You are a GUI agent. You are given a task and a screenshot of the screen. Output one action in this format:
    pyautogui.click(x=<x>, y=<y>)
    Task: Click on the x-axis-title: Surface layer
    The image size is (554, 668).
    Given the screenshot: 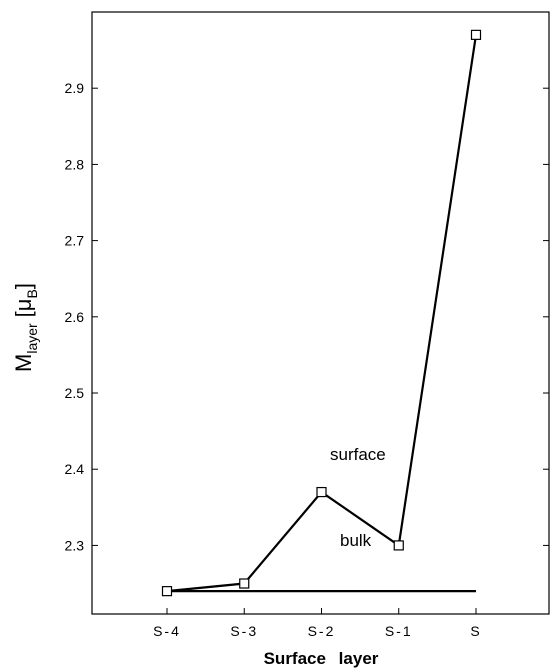 What is the action you would take?
    pyautogui.click(x=321, y=658)
    